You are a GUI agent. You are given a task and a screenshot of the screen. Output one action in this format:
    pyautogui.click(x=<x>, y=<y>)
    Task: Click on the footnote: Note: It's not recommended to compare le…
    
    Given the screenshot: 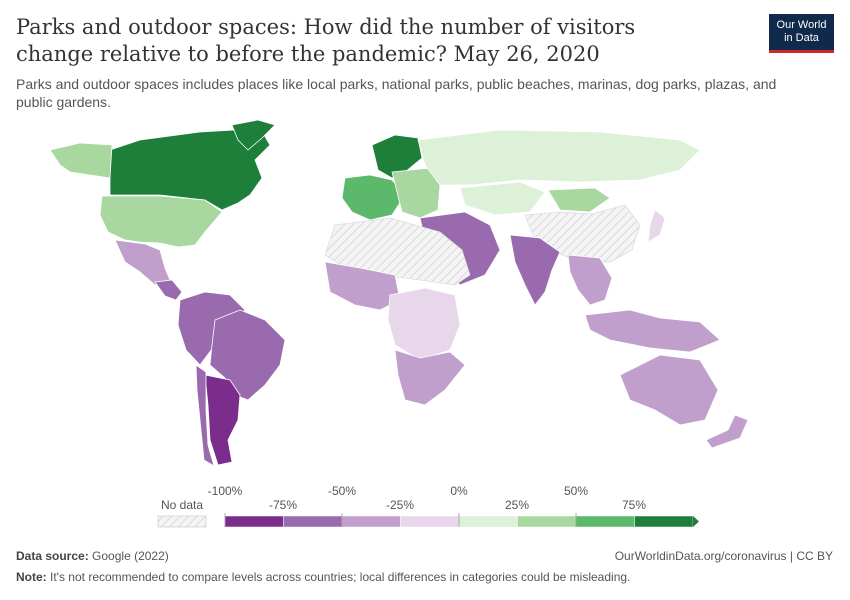 What is the action you would take?
    pyautogui.click(x=323, y=577)
    